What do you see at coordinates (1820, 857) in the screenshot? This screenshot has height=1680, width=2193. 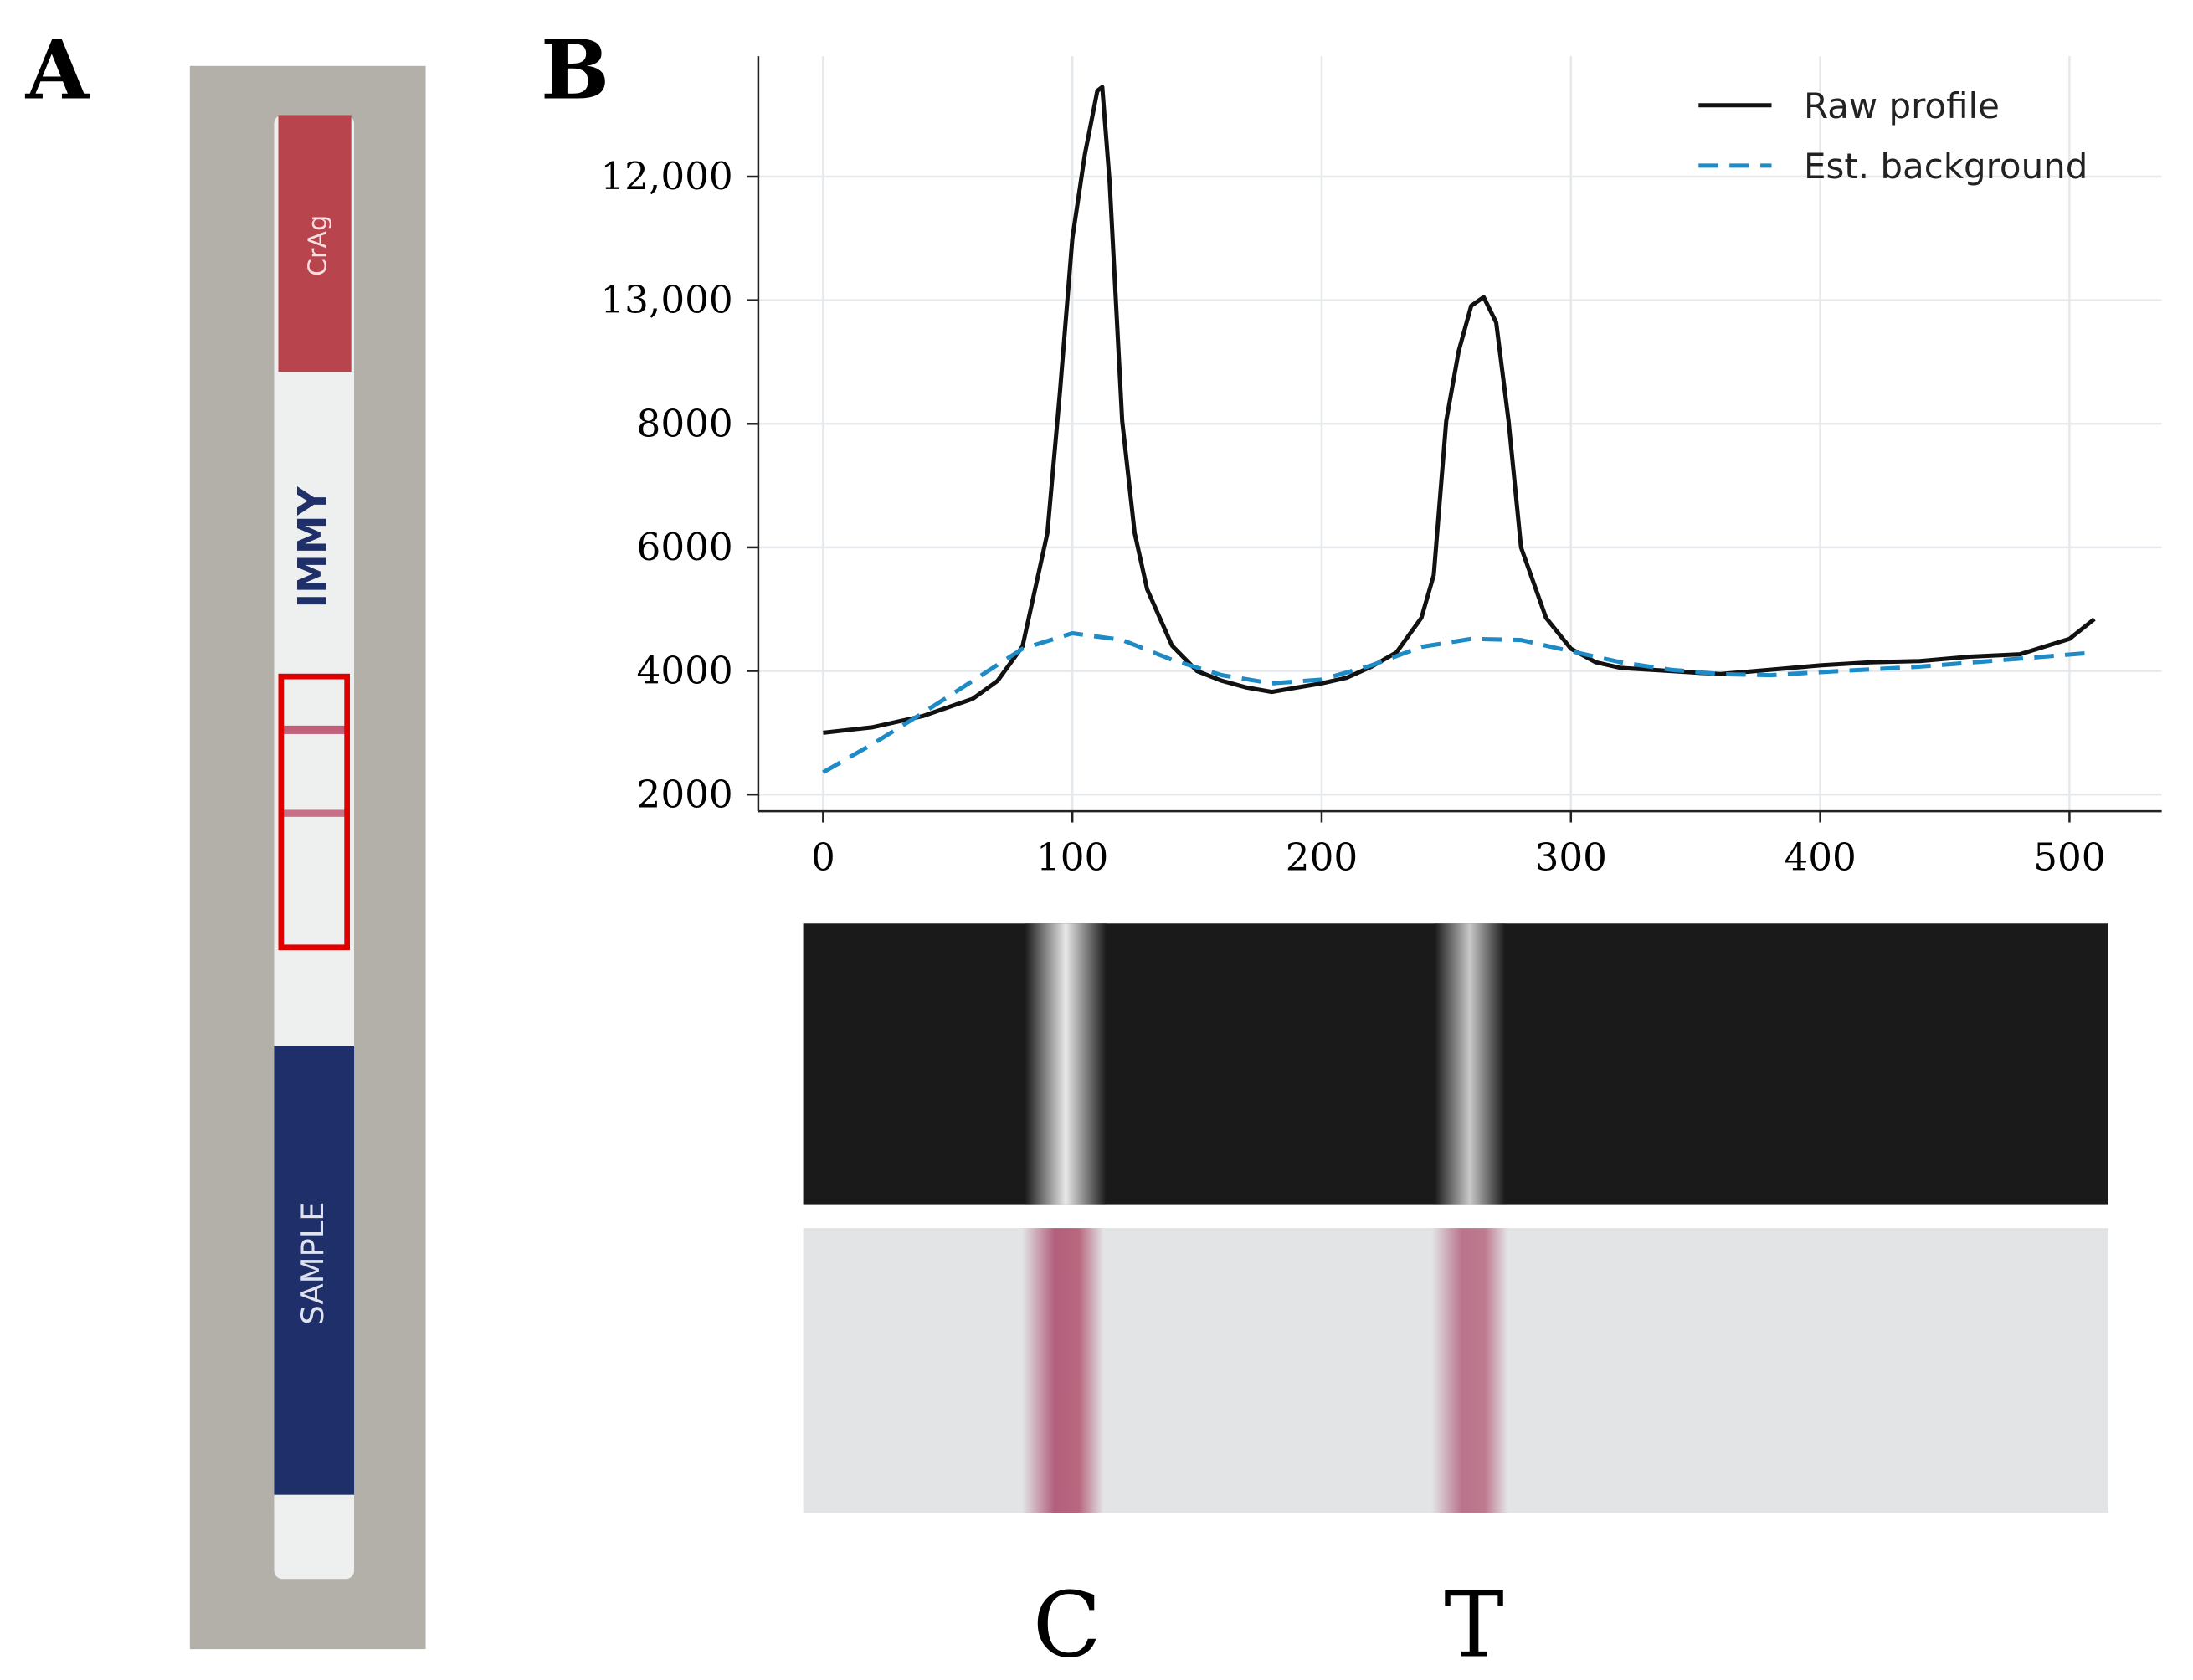 I see `x-tick-label: 400` at bounding box center [1820, 857].